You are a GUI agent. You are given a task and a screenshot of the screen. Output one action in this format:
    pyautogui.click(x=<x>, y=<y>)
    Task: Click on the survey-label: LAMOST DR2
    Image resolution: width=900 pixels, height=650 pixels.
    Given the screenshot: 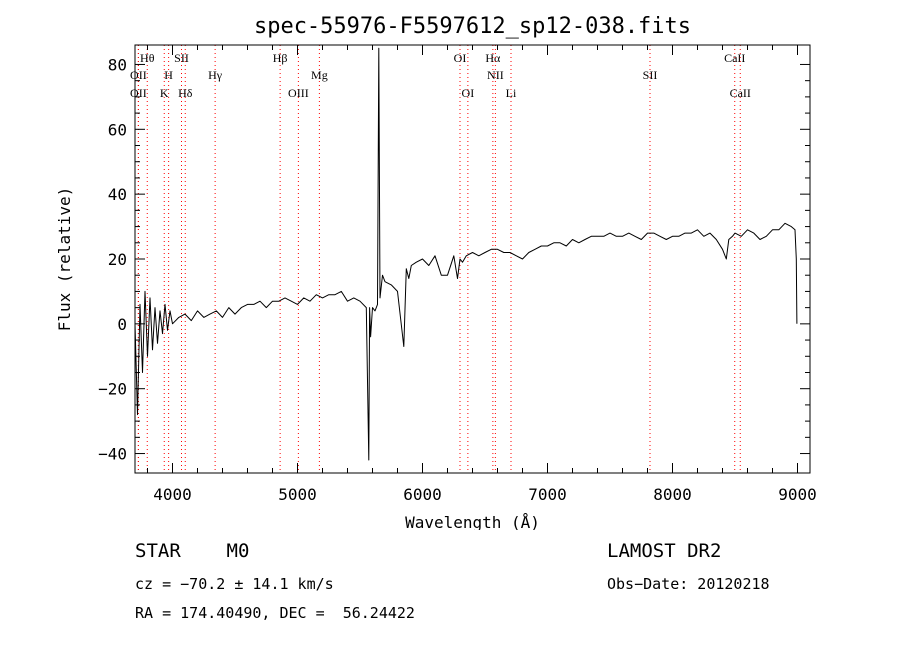 What is the action you would take?
    pyautogui.click(x=664, y=551)
    